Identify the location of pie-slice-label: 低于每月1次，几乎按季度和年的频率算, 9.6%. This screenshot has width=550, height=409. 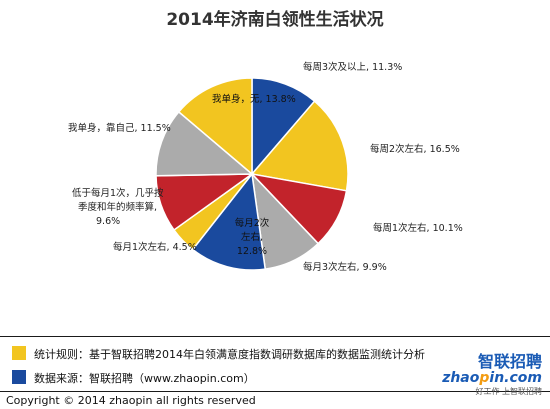
(118, 207).